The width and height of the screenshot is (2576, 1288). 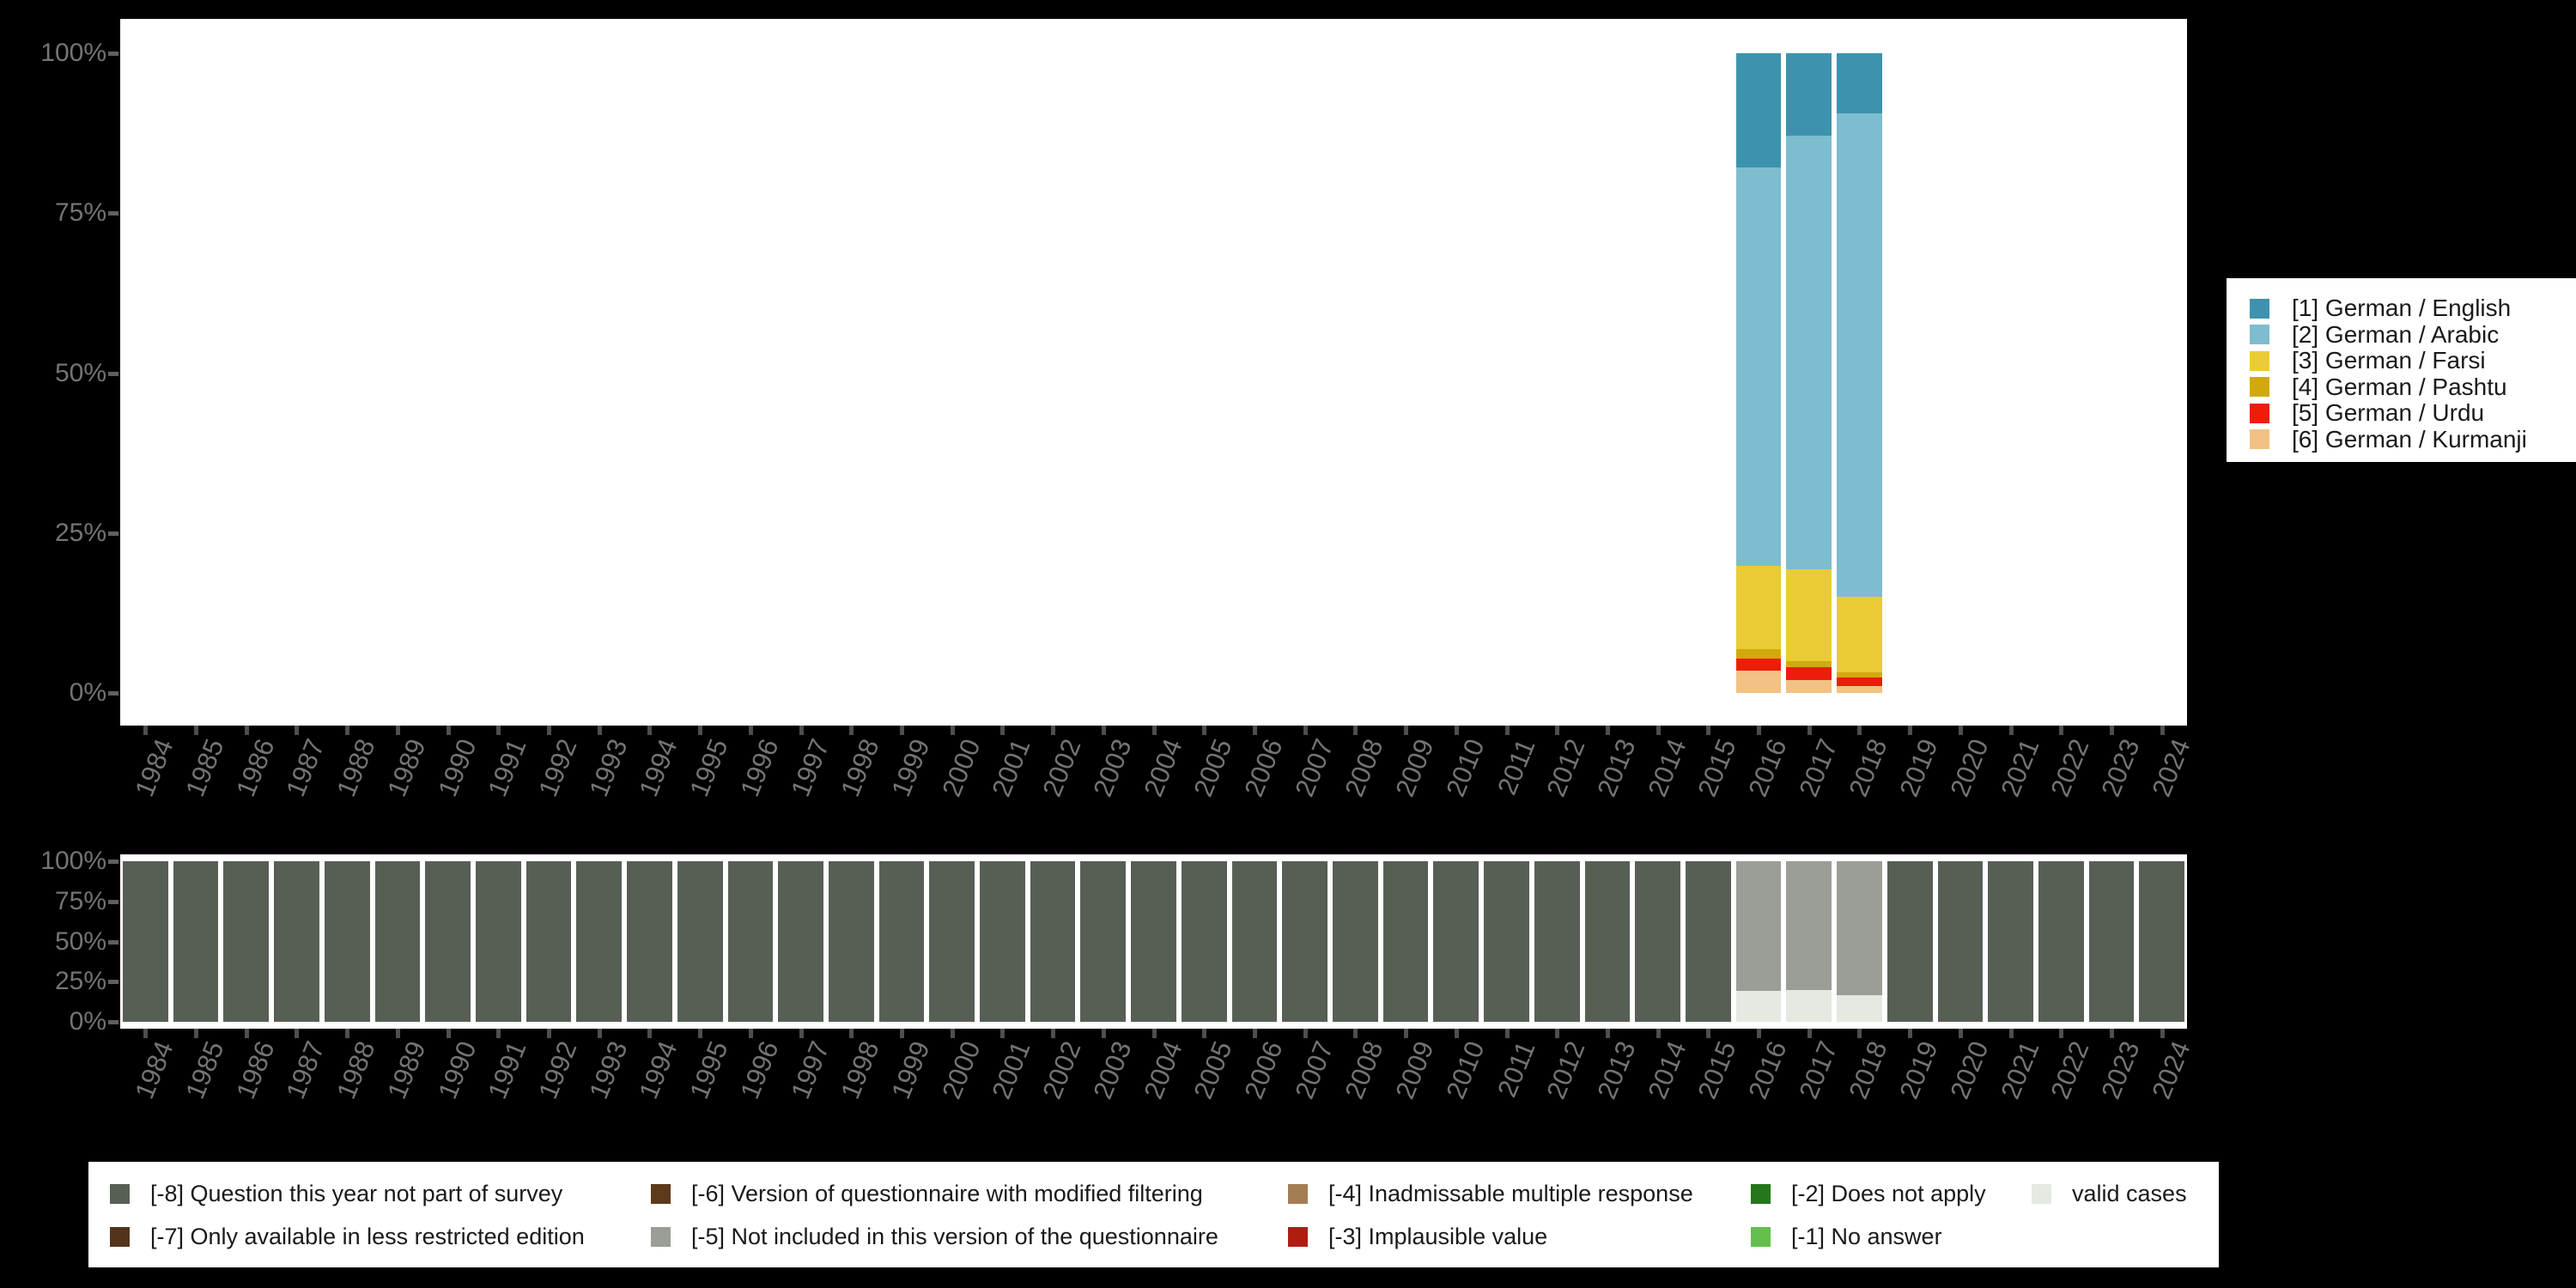 I want to click on x-axis-label: 1988, so click(x=356, y=1069).